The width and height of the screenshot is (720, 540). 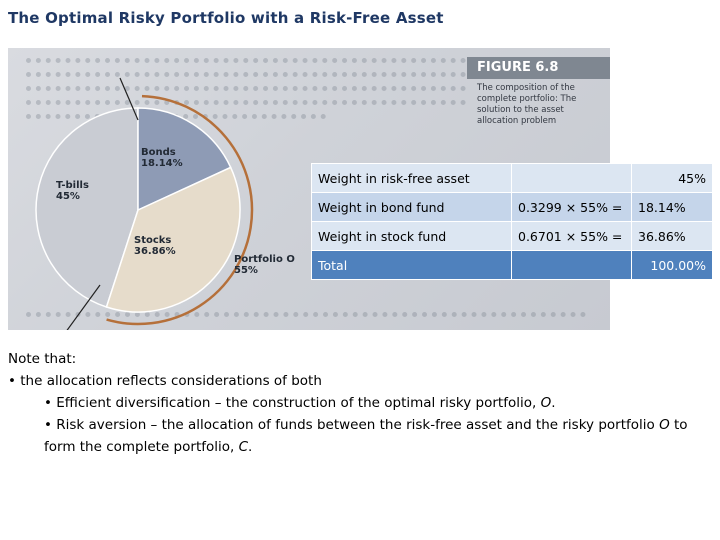 What do you see at coordinates (672, 207) in the screenshot?
I see `row-value: 18.14%` at bounding box center [672, 207].